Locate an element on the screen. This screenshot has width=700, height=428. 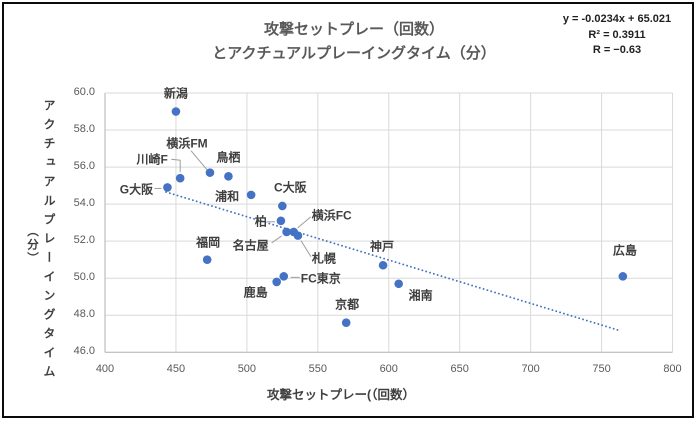
x-tick-label: 450 is located at coordinates (176, 369).